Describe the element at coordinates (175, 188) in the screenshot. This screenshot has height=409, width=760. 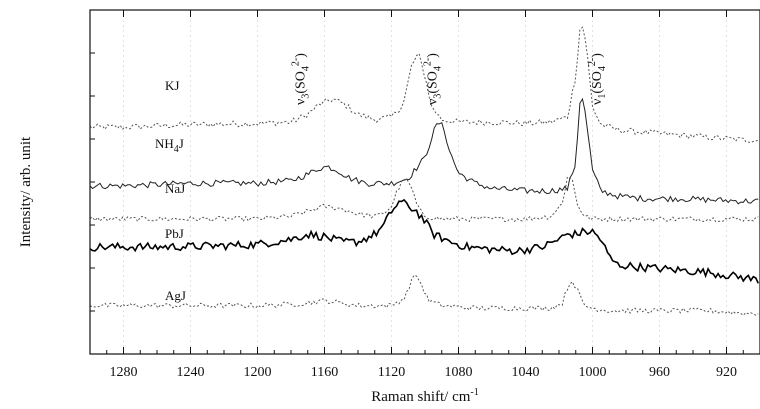
I see `series-label-naj: NaJ` at that location.